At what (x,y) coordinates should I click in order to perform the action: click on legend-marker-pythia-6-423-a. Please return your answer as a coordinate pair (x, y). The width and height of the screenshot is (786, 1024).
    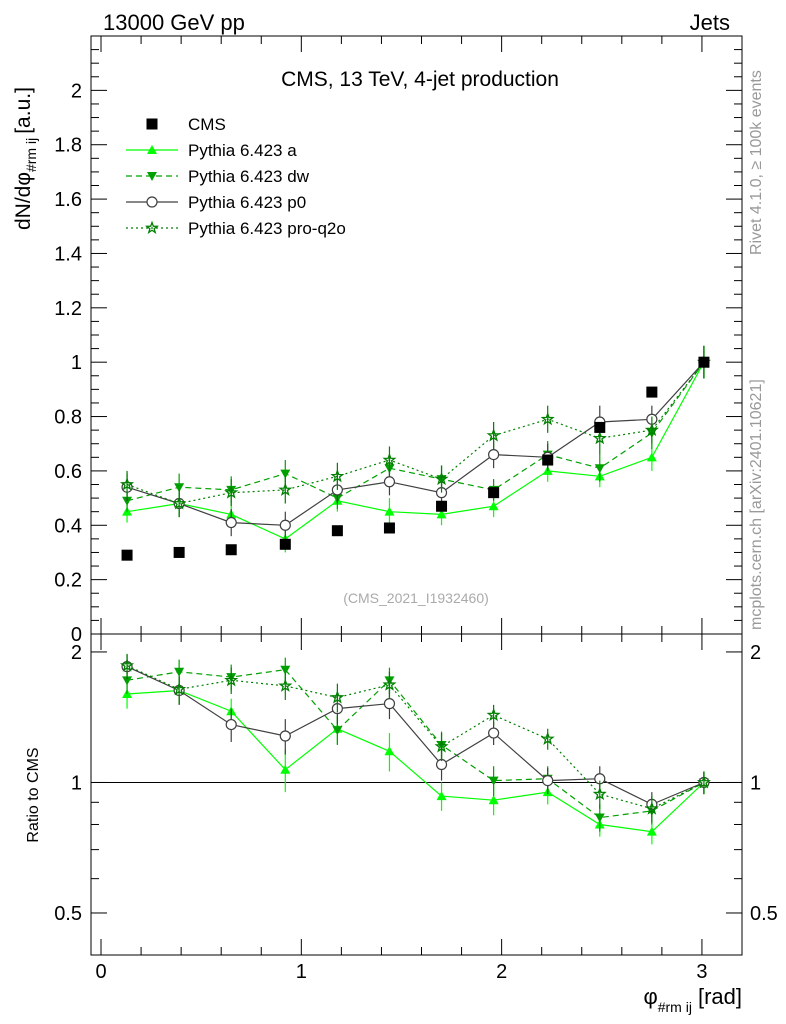
    Looking at the image, I should click on (152, 149).